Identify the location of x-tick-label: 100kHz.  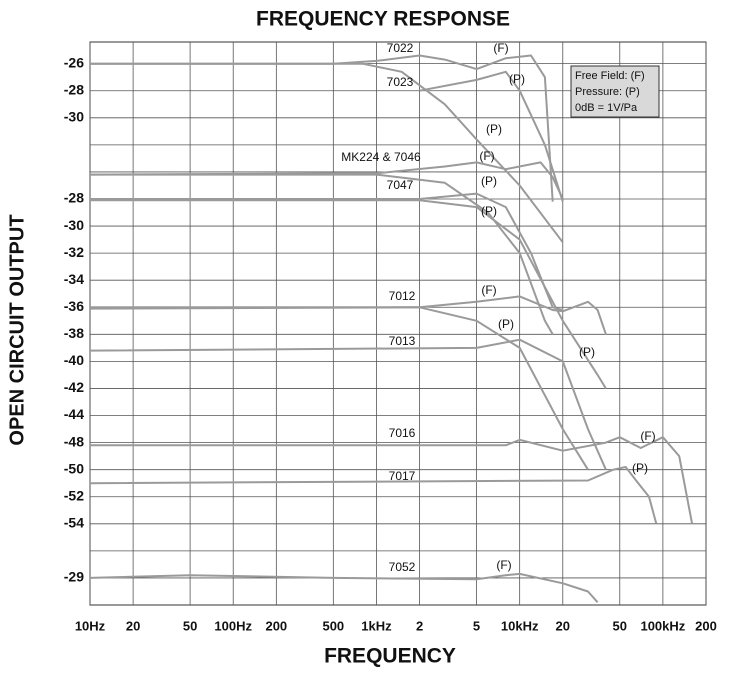
(662, 625).